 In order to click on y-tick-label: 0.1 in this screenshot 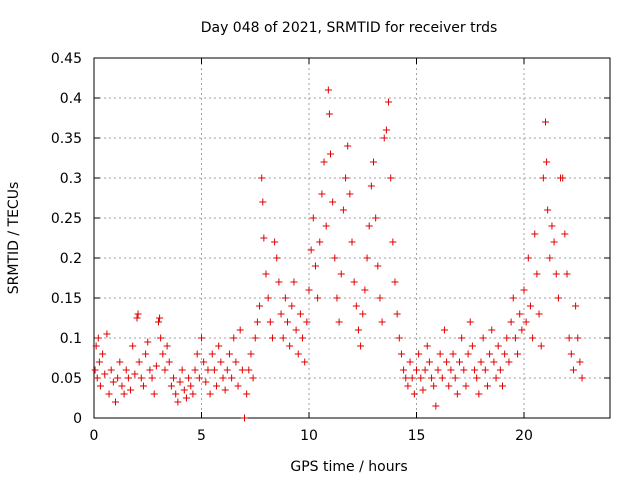, I will do `click(71, 339)`.